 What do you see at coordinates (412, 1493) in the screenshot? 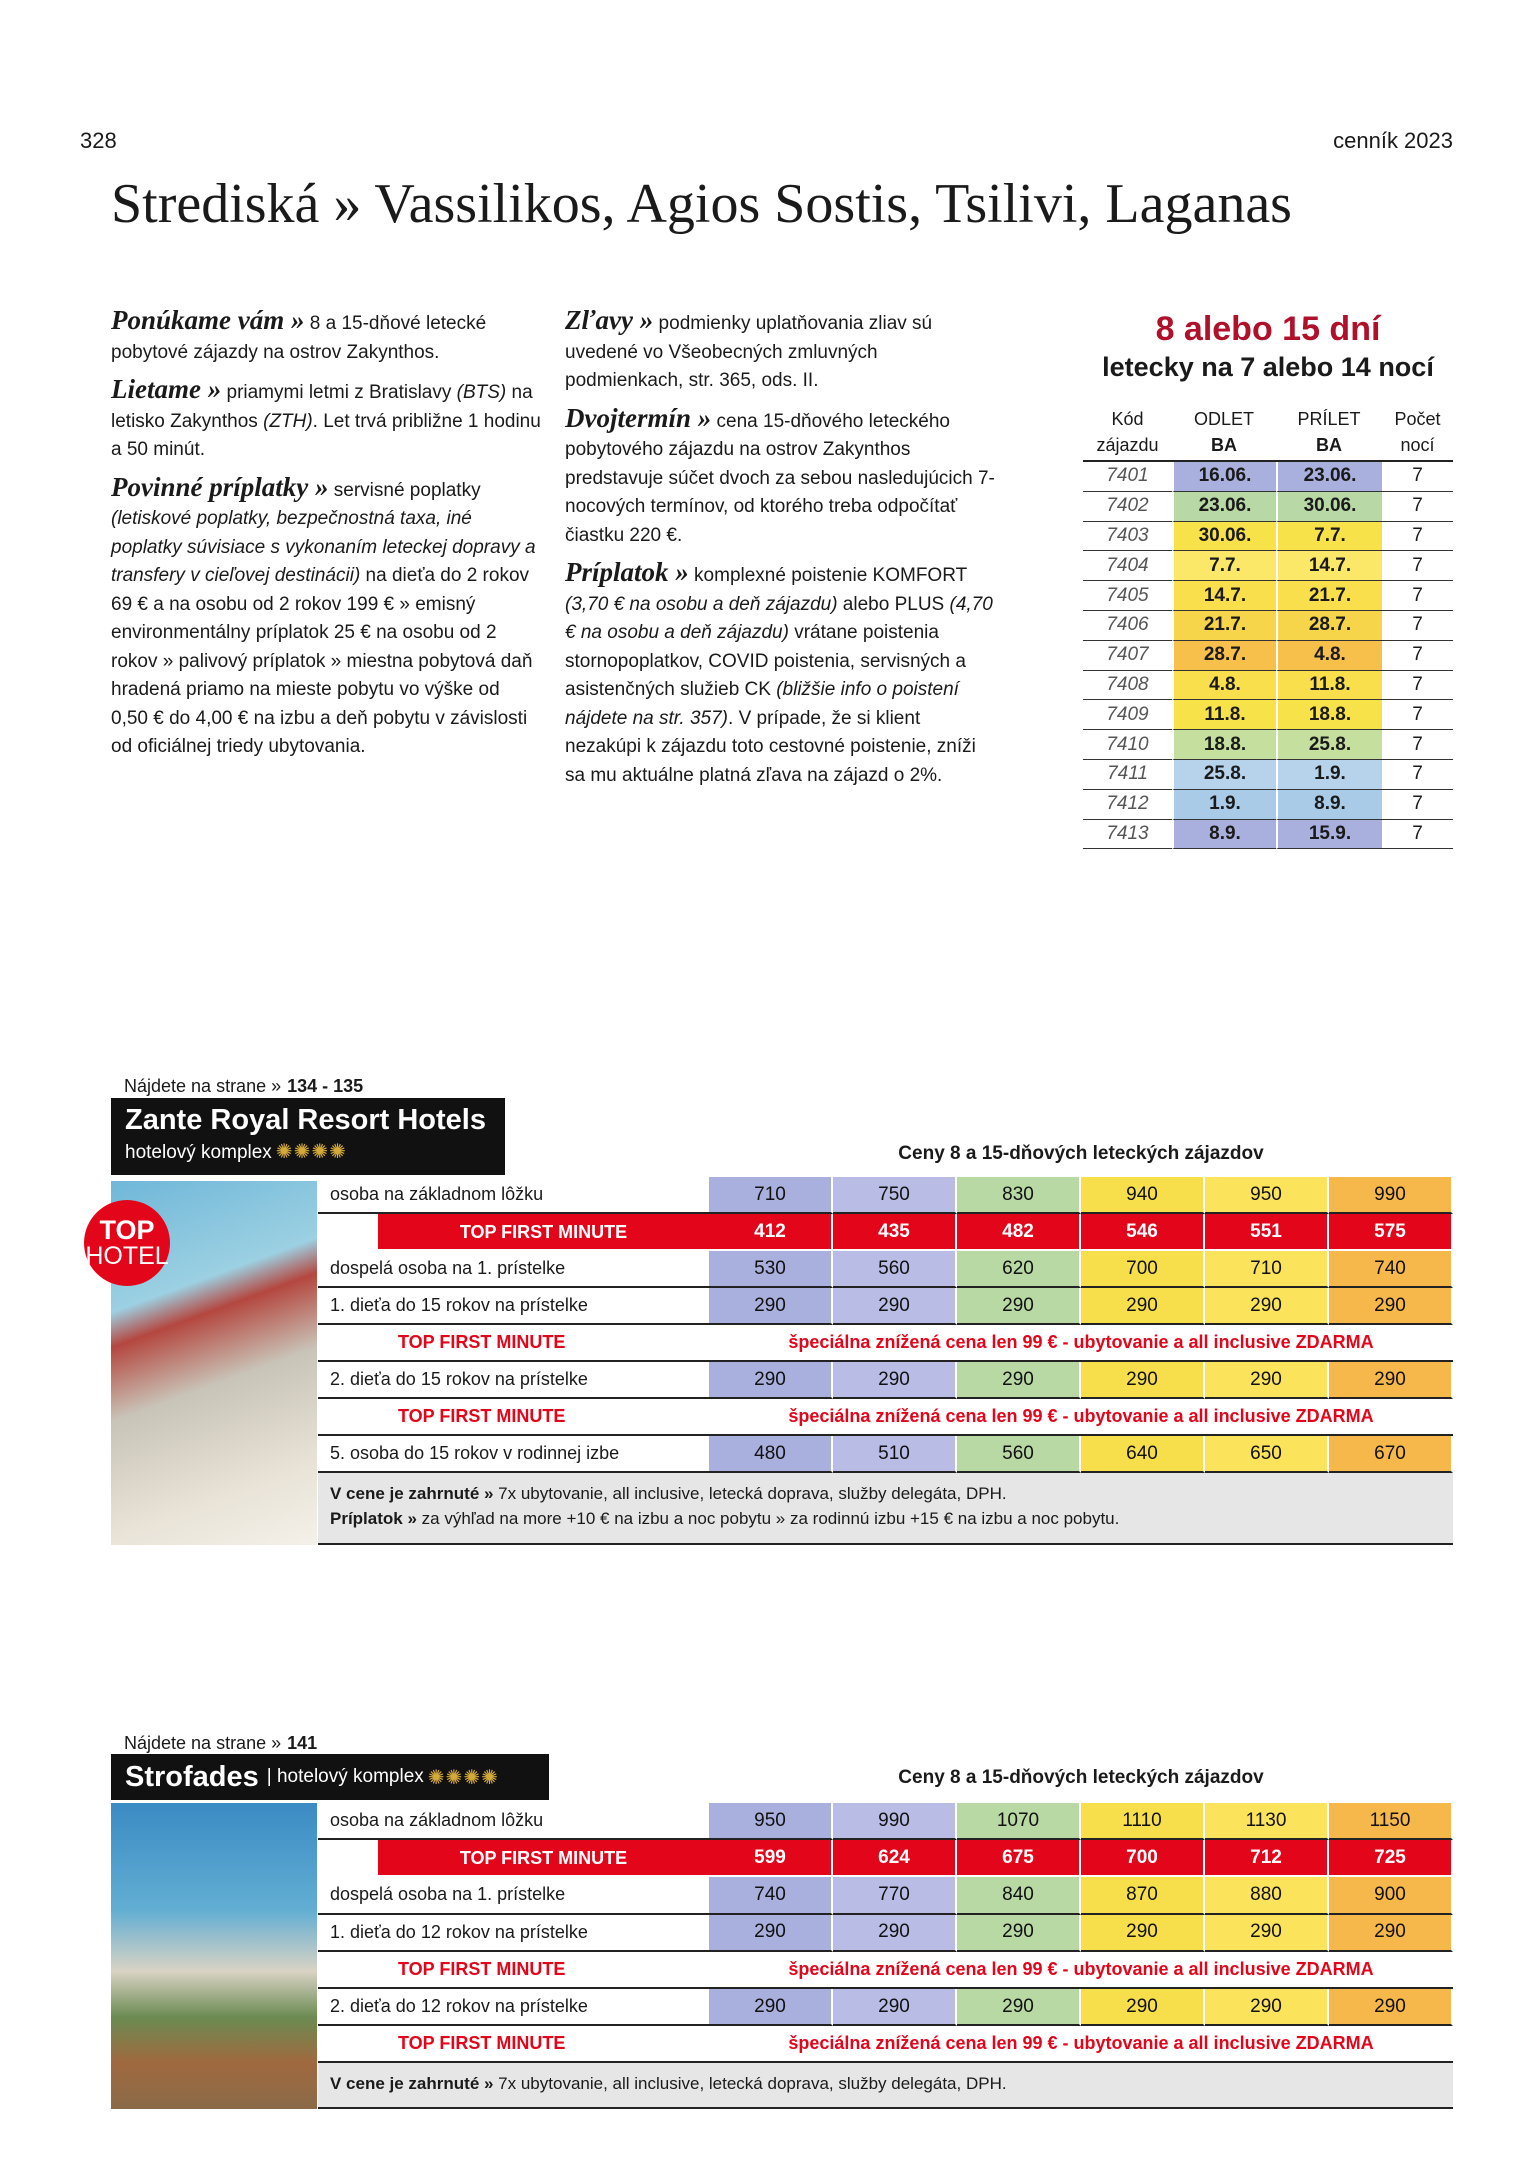
I see `note-label: V cene je zahrnuté »` at bounding box center [412, 1493].